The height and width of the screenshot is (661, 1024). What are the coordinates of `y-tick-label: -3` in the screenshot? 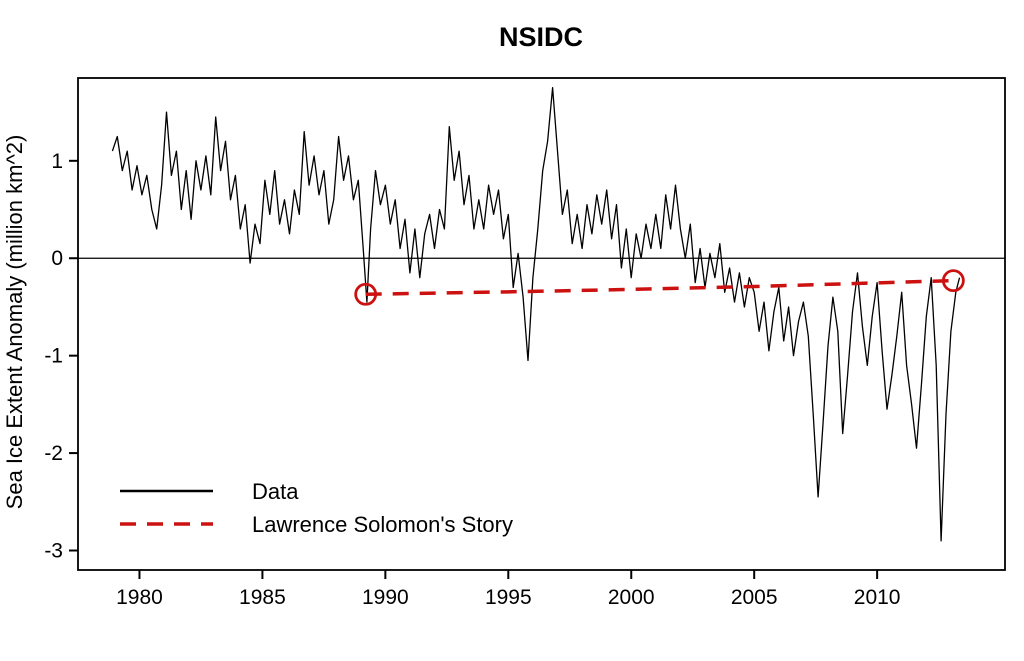 It's located at (53, 551).